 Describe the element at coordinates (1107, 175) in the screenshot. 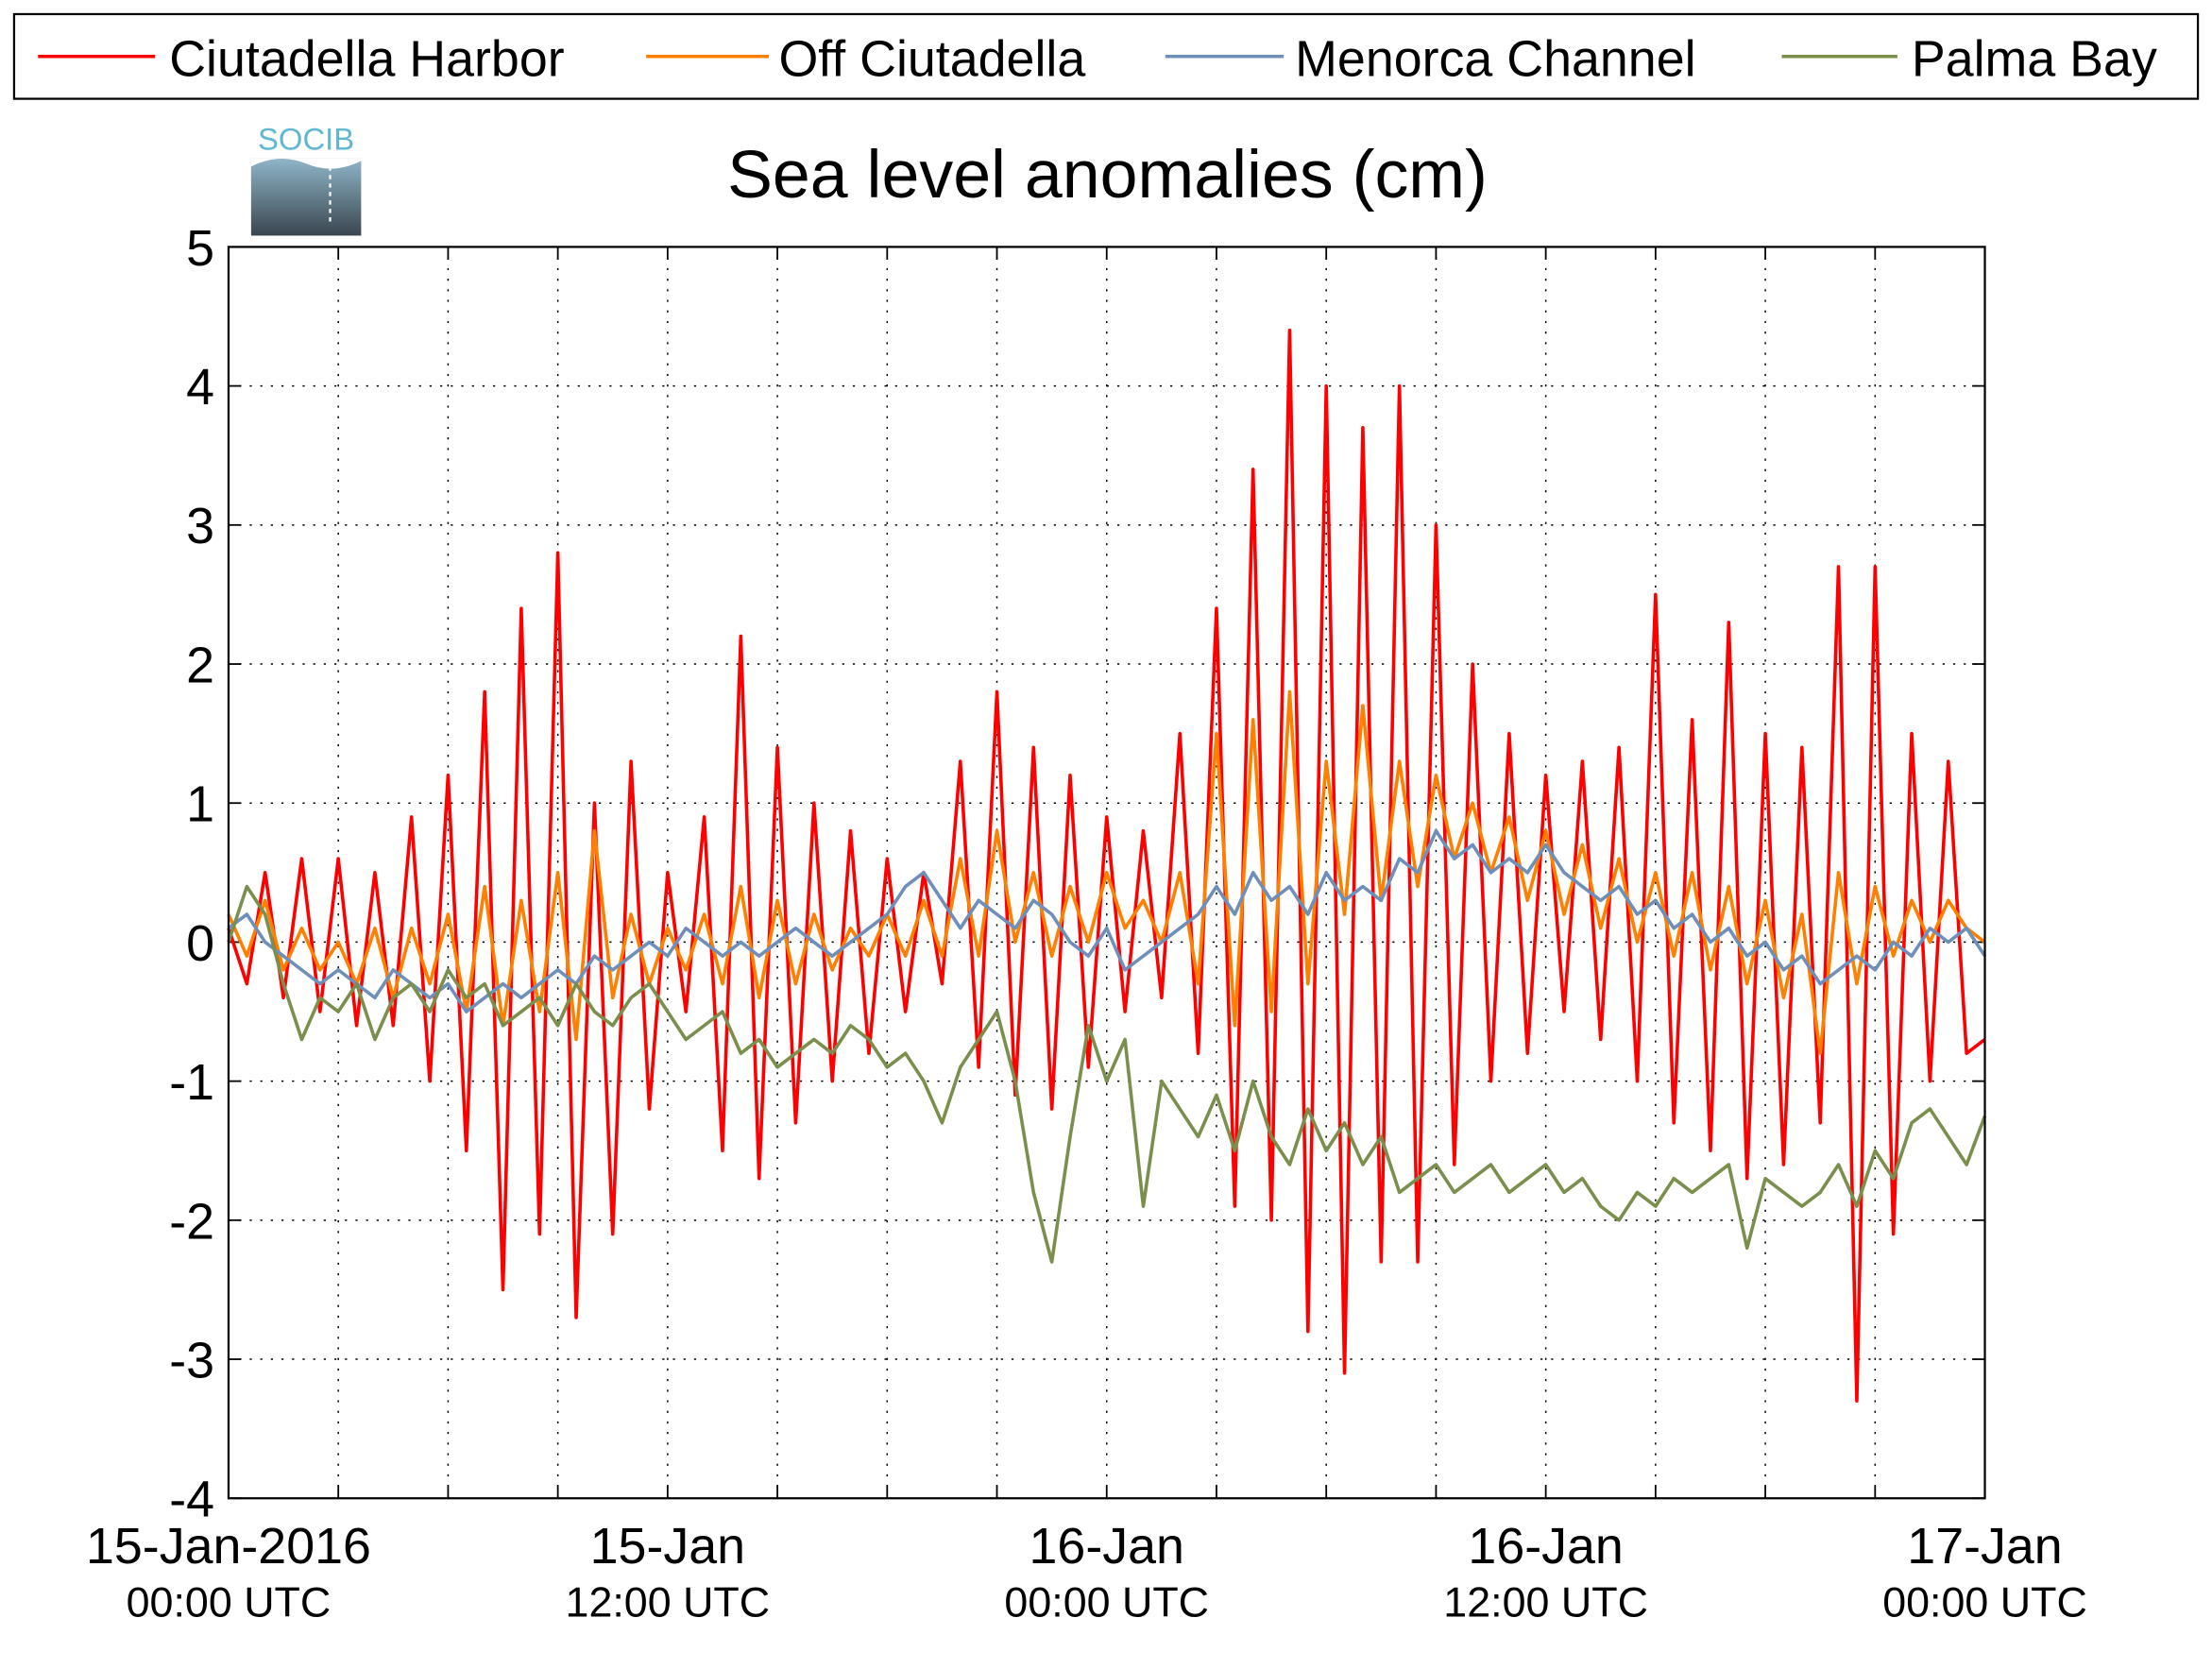

I see `chart-title: Sea level anomalies (cm)` at that location.